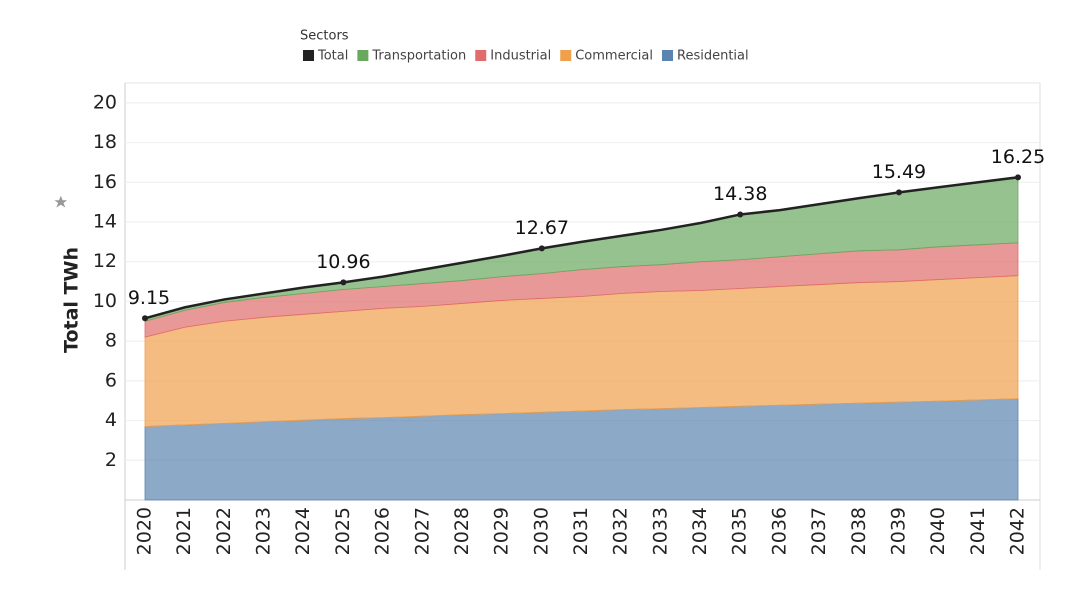 This screenshot has height=593, width=1092. I want to click on y-tick-label: 12, so click(105, 261).